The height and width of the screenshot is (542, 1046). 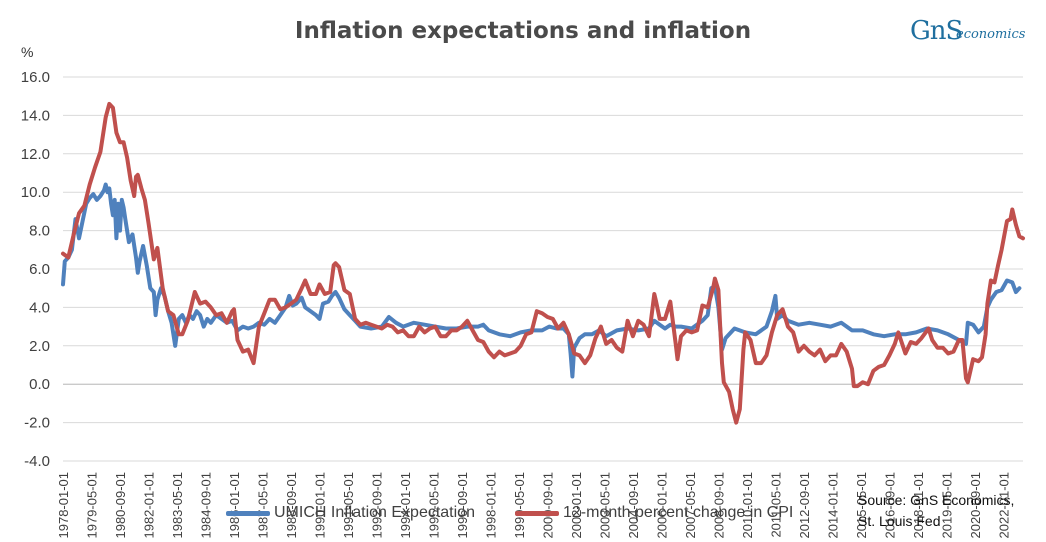 What do you see at coordinates (519, 505) in the screenshot?
I see `x-tick-label: 1999-05-01` at bounding box center [519, 505].